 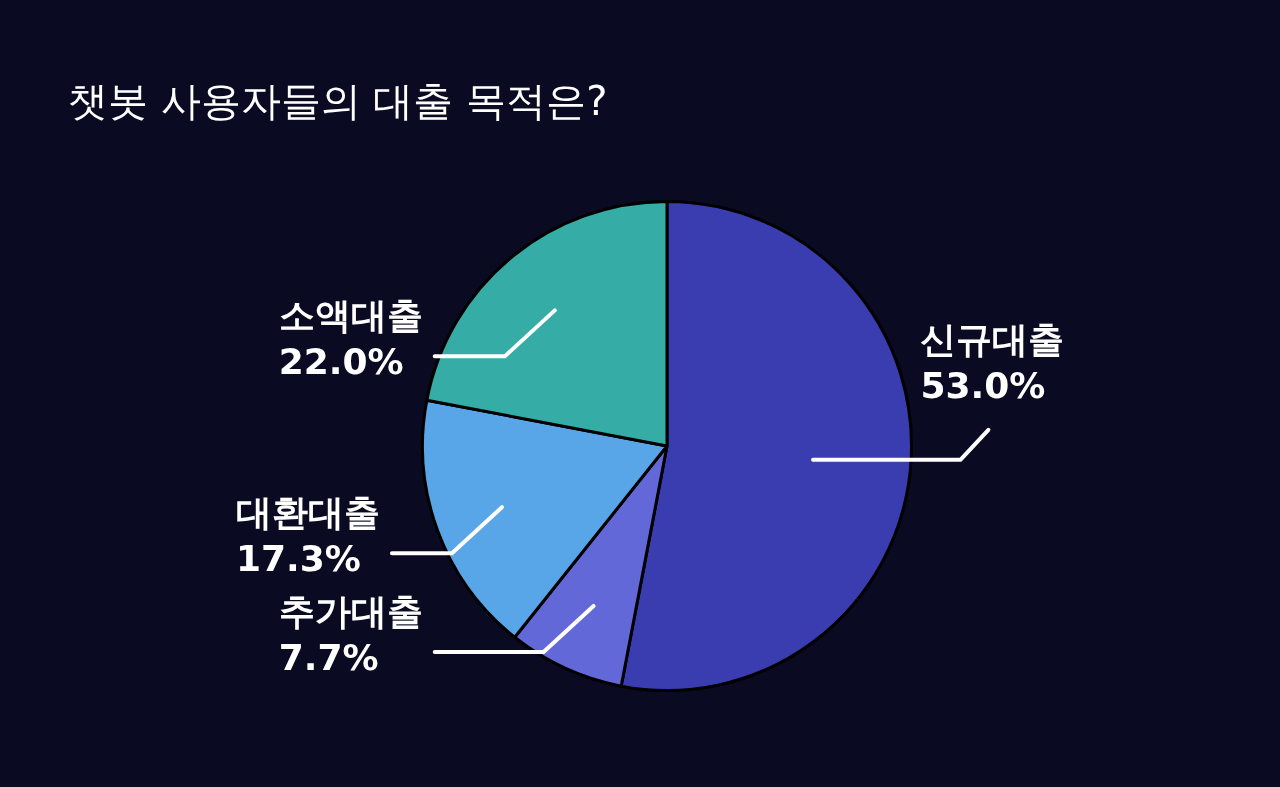 What do you see at coordinates (992, 339) in the screenshot?
I see `slice-label: 신규대출` at bounding box center [992, 339].